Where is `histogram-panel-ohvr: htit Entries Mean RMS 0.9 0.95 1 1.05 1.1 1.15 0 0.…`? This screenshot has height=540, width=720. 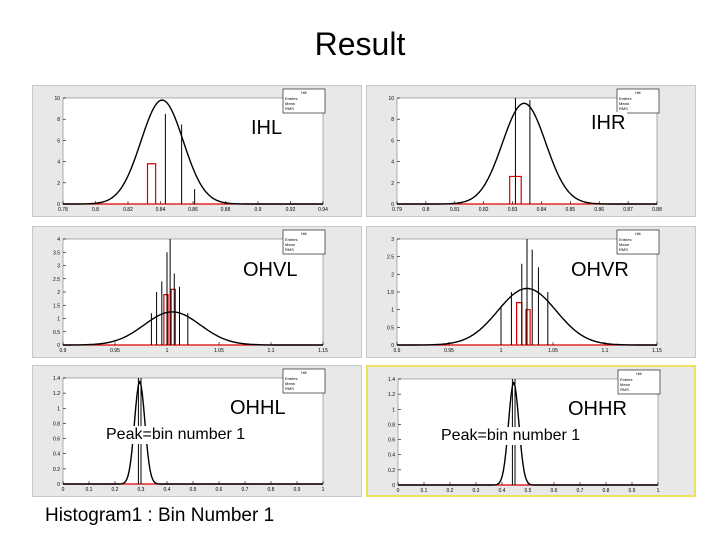
histogram-panel-ohvr: htit Entries Mean RMS 0.9 0.95 1 1.05 1.1 1.15 0 0.… is located at coordinates (531, 292).